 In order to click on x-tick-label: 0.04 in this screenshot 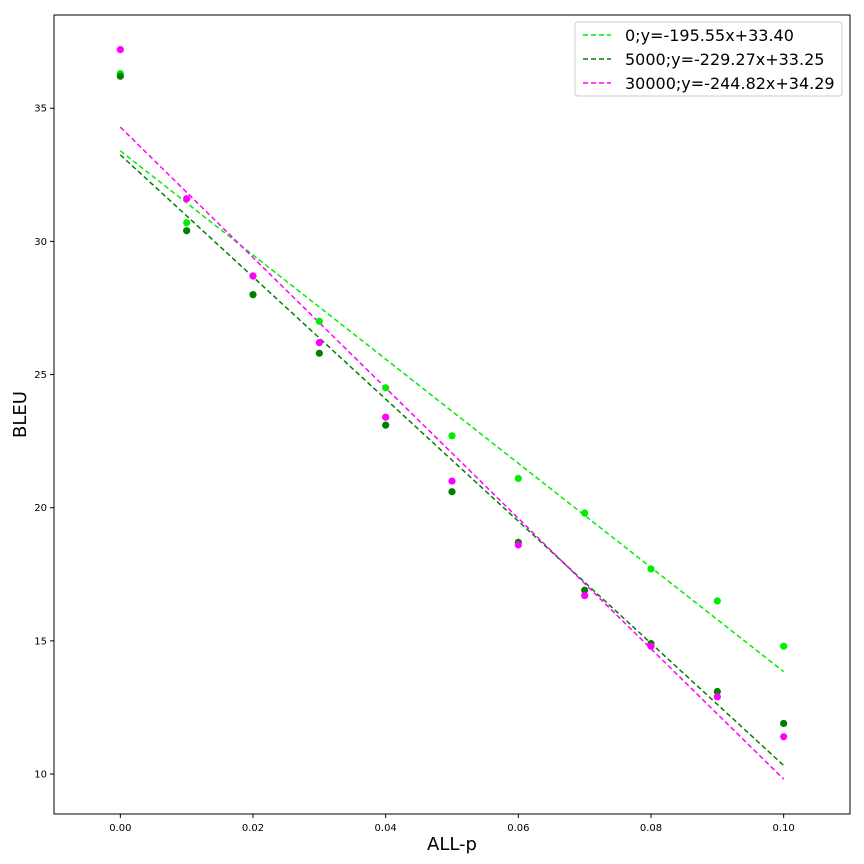, I will do `click(386, 828)`.